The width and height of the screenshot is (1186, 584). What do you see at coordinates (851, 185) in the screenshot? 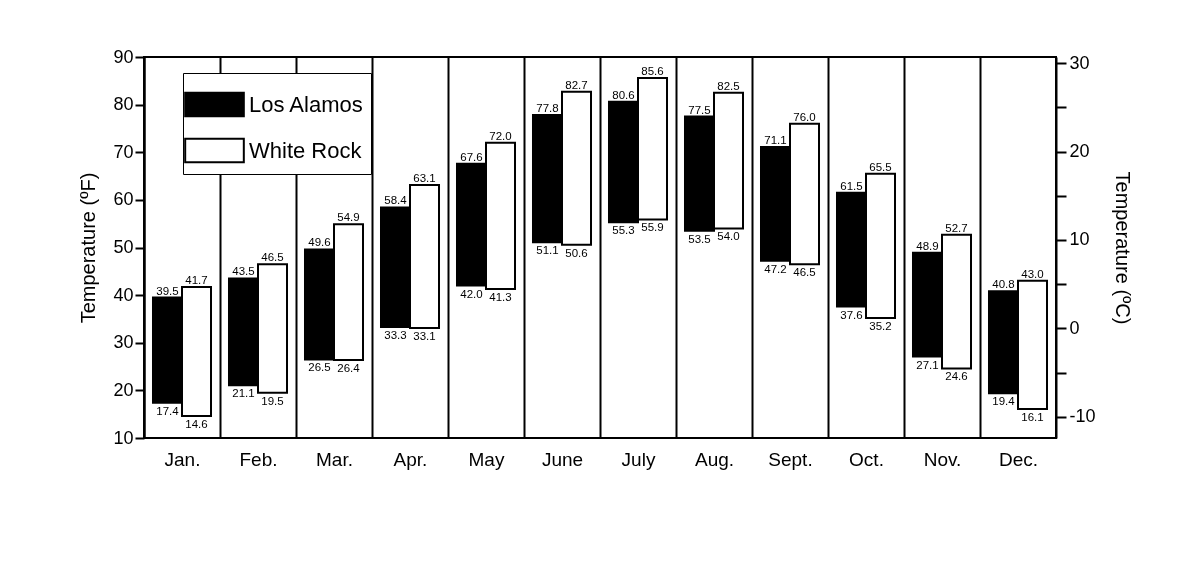
I see `data-label: 61.5` at bounding box center [851, 185].